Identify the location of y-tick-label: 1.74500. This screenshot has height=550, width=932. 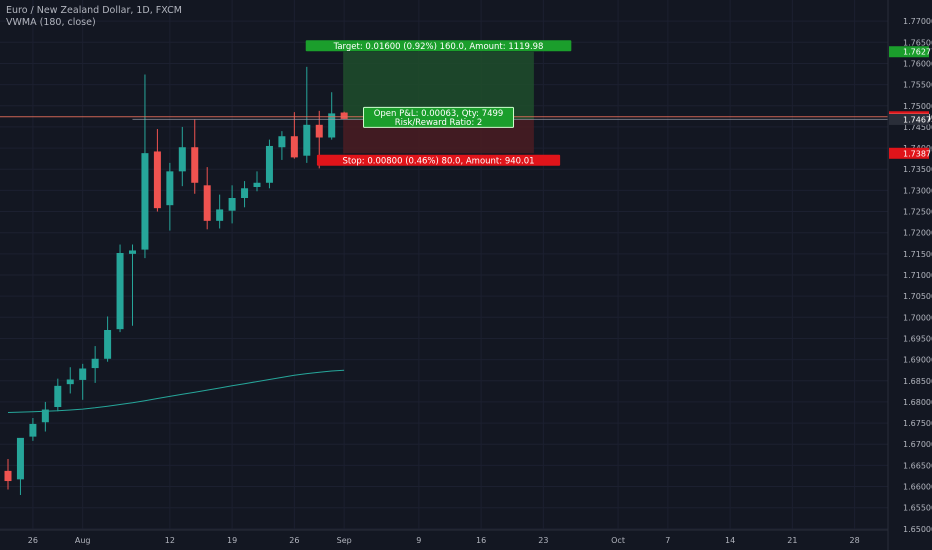
(917, 127).